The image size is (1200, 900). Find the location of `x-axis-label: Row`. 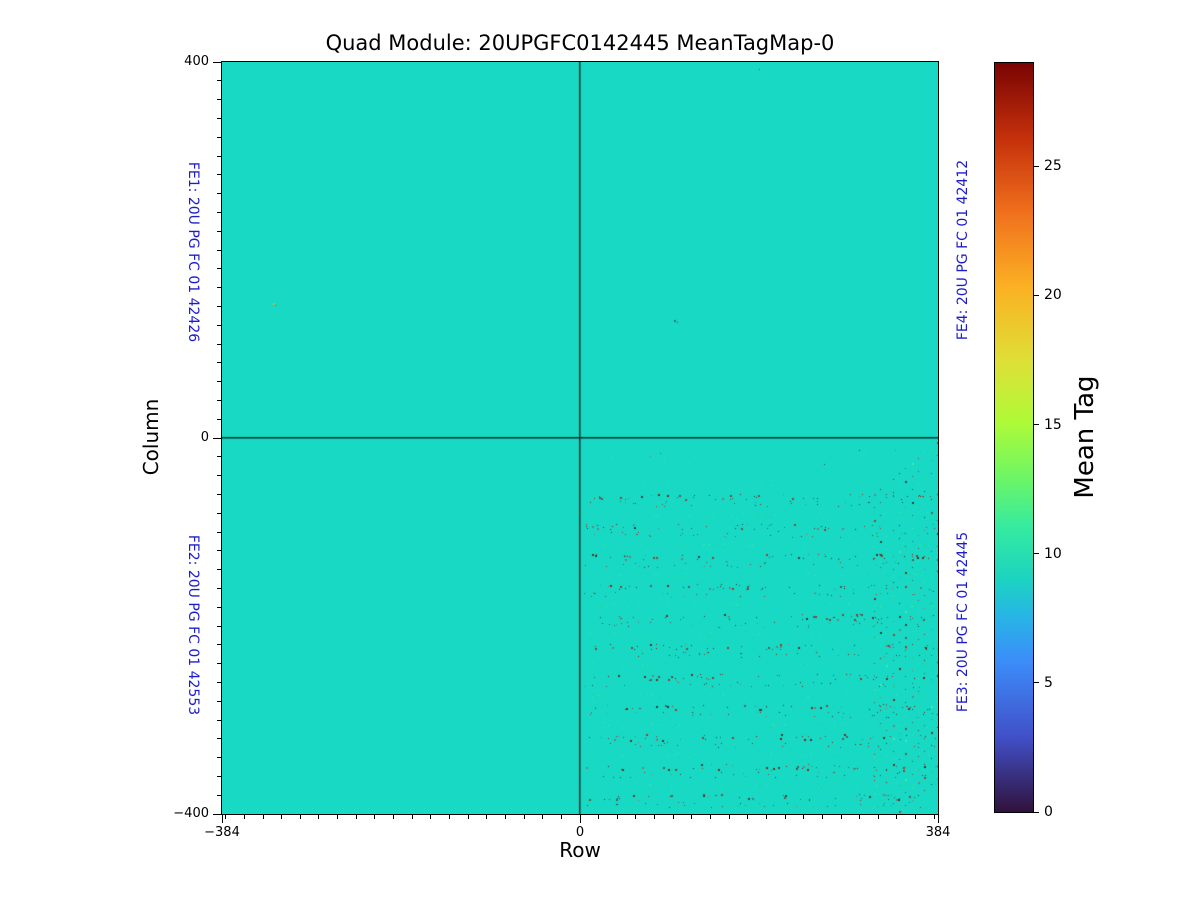

x-axis-label: Row is located at coordinates (580, 850).